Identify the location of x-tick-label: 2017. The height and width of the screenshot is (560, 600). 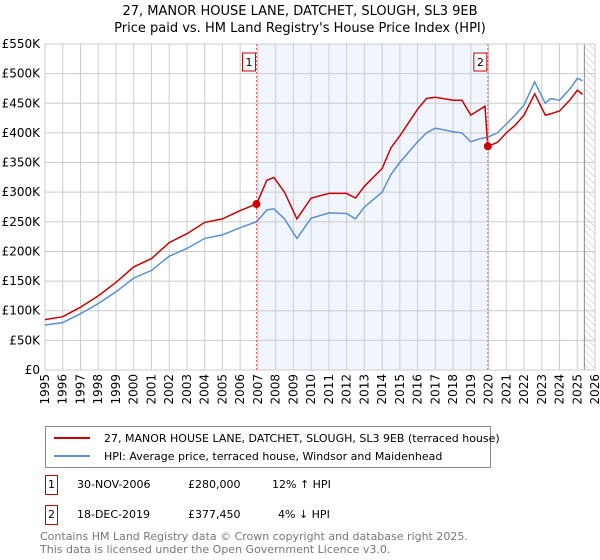
(435, 389).